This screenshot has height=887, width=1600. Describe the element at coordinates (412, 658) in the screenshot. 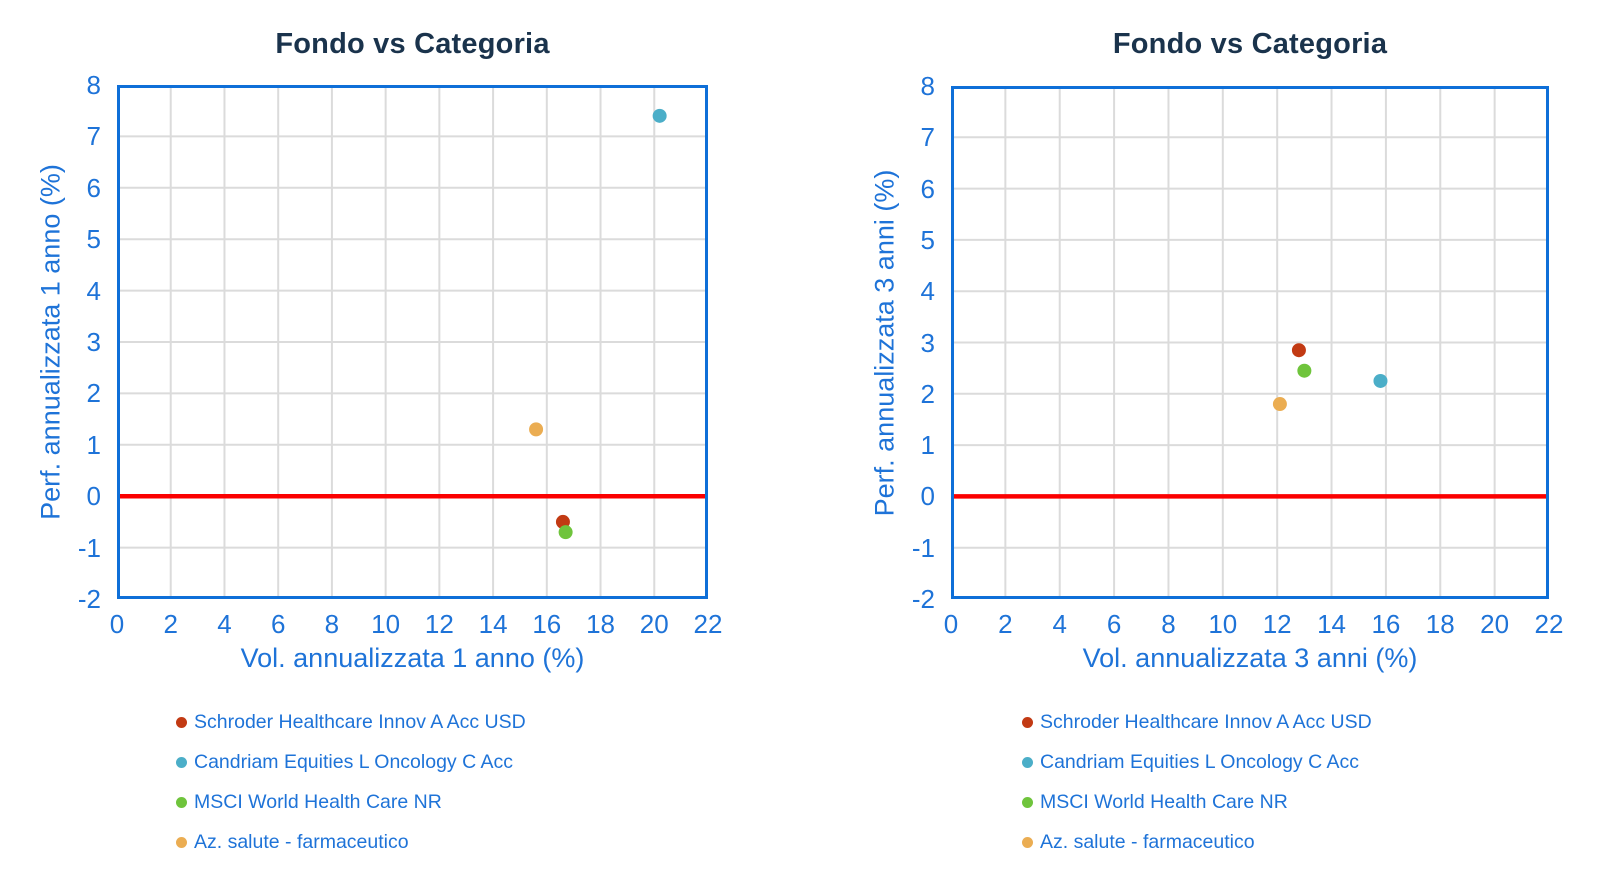

I see `x-axis-title: Vol. annualizzata 1 anno (%)` at that location.